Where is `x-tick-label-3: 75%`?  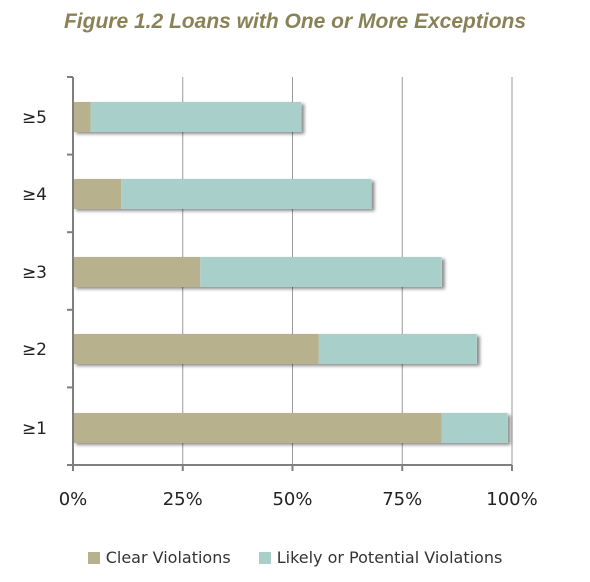 x-tick-label-3: 75% is located at coordinates (402, 499).